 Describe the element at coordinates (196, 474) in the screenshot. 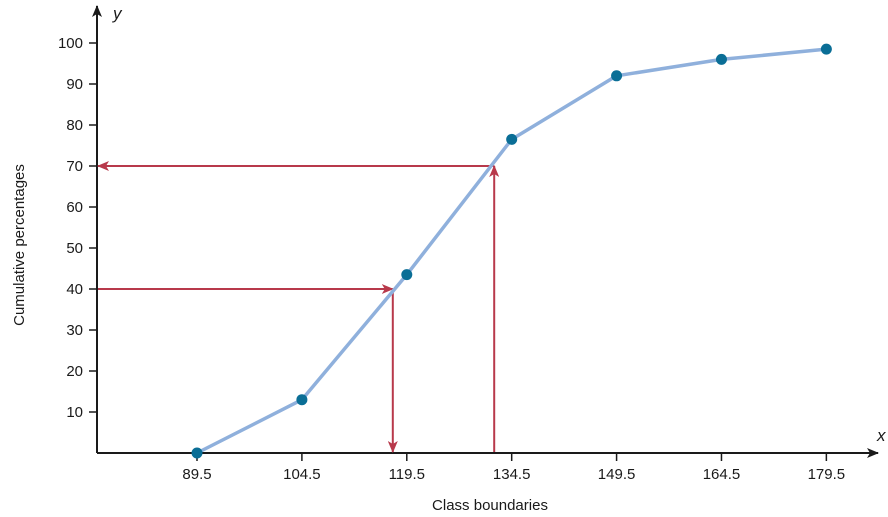

I see `x-tick-label: 89.5` at that location.